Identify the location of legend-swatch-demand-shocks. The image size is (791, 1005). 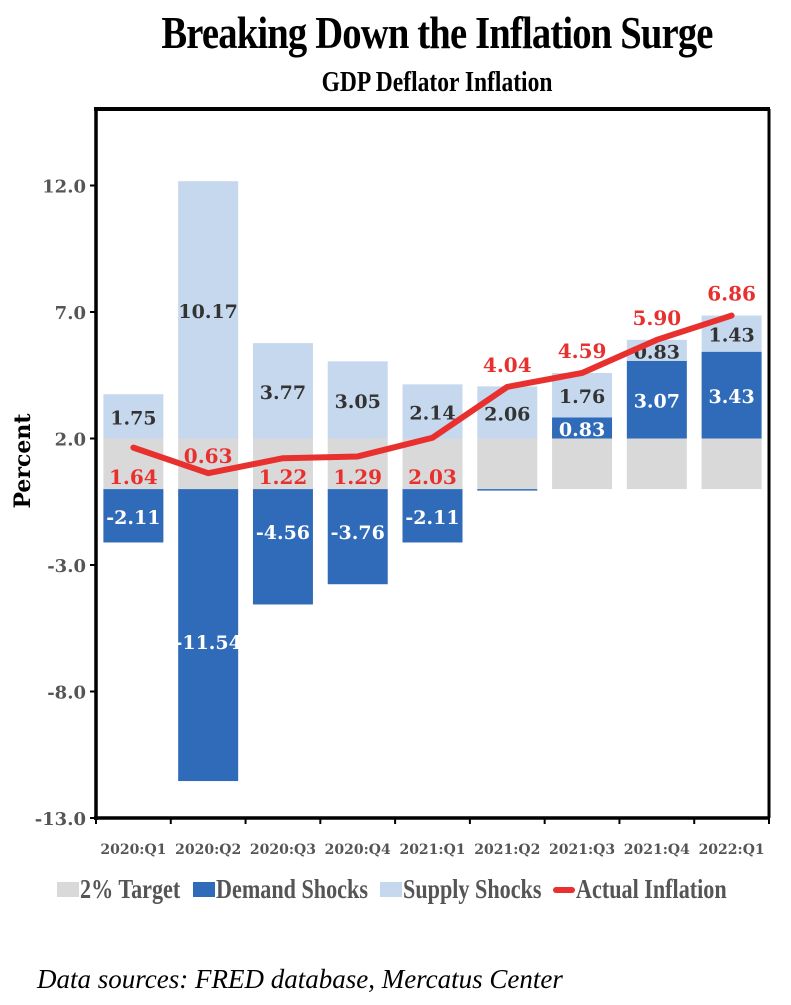
(204, 889).